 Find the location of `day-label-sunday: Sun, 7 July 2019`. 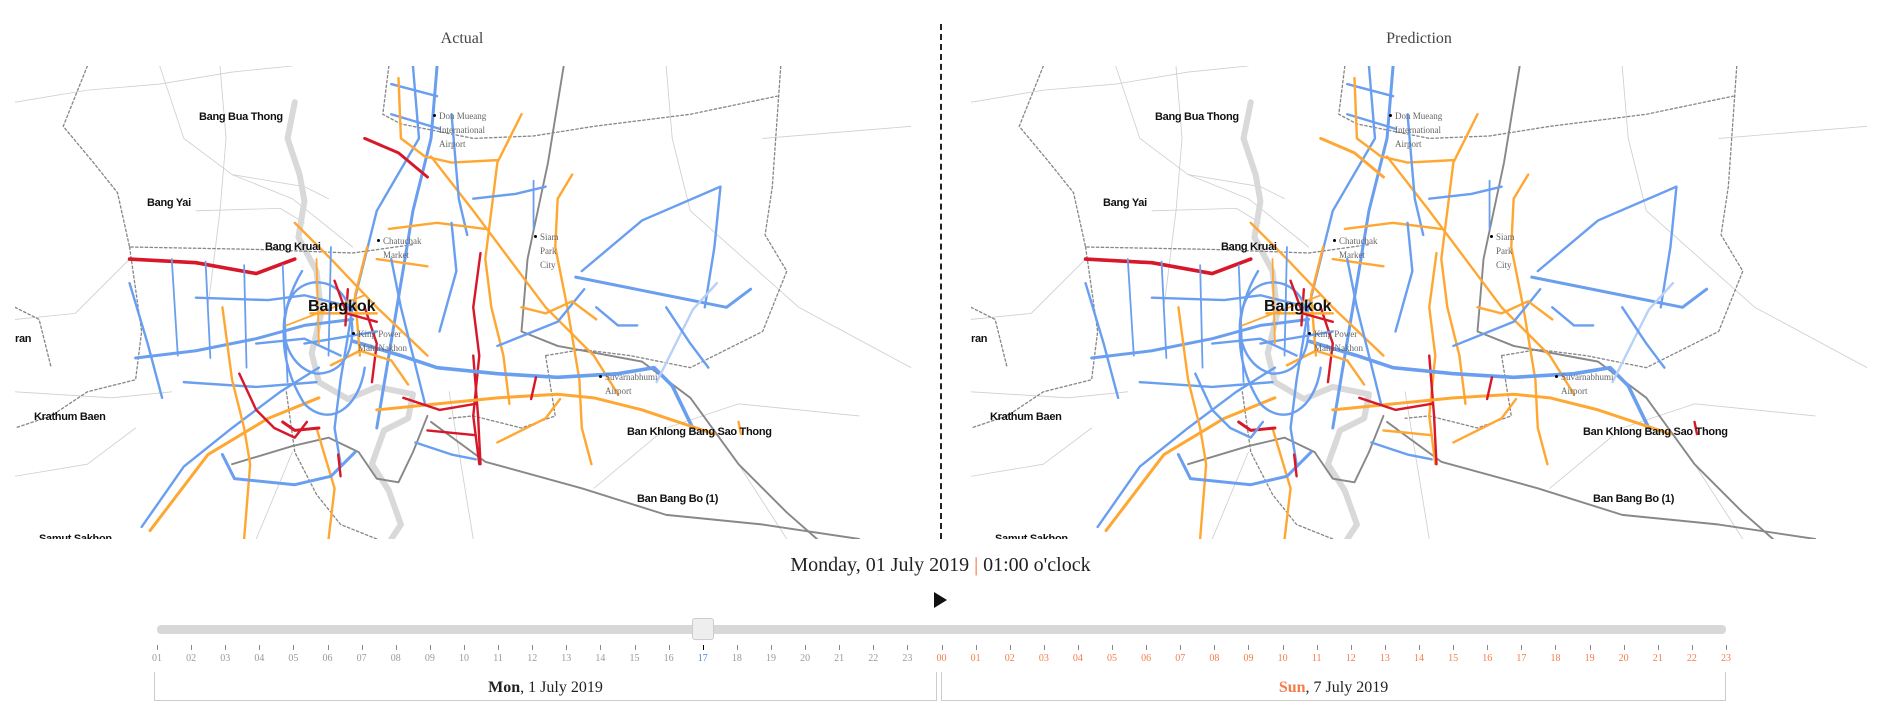

day-label-sunday: Sun, 7 July 2019 is located at coordinates (1333, 686).